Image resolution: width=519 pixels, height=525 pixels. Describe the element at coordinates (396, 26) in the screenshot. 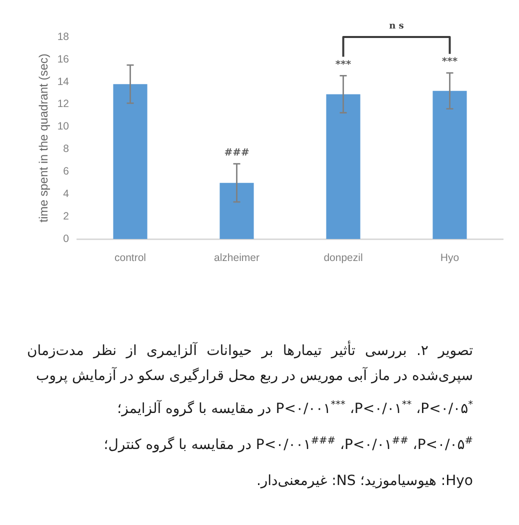

I see `text: n s` at that location.